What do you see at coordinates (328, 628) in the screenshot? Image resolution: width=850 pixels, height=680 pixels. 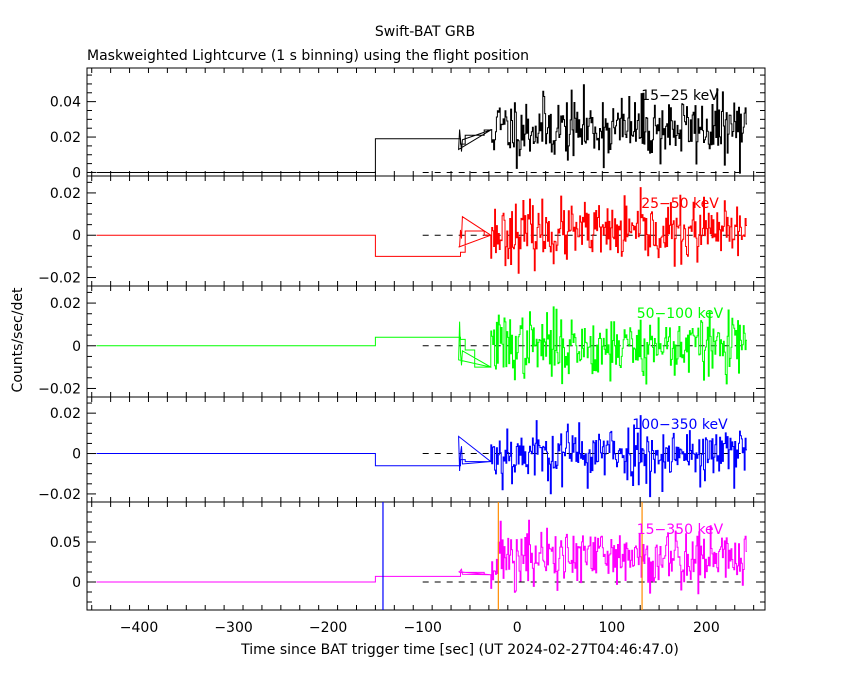 I see `x-tick-label: −200` at bounding box center [328, 628].